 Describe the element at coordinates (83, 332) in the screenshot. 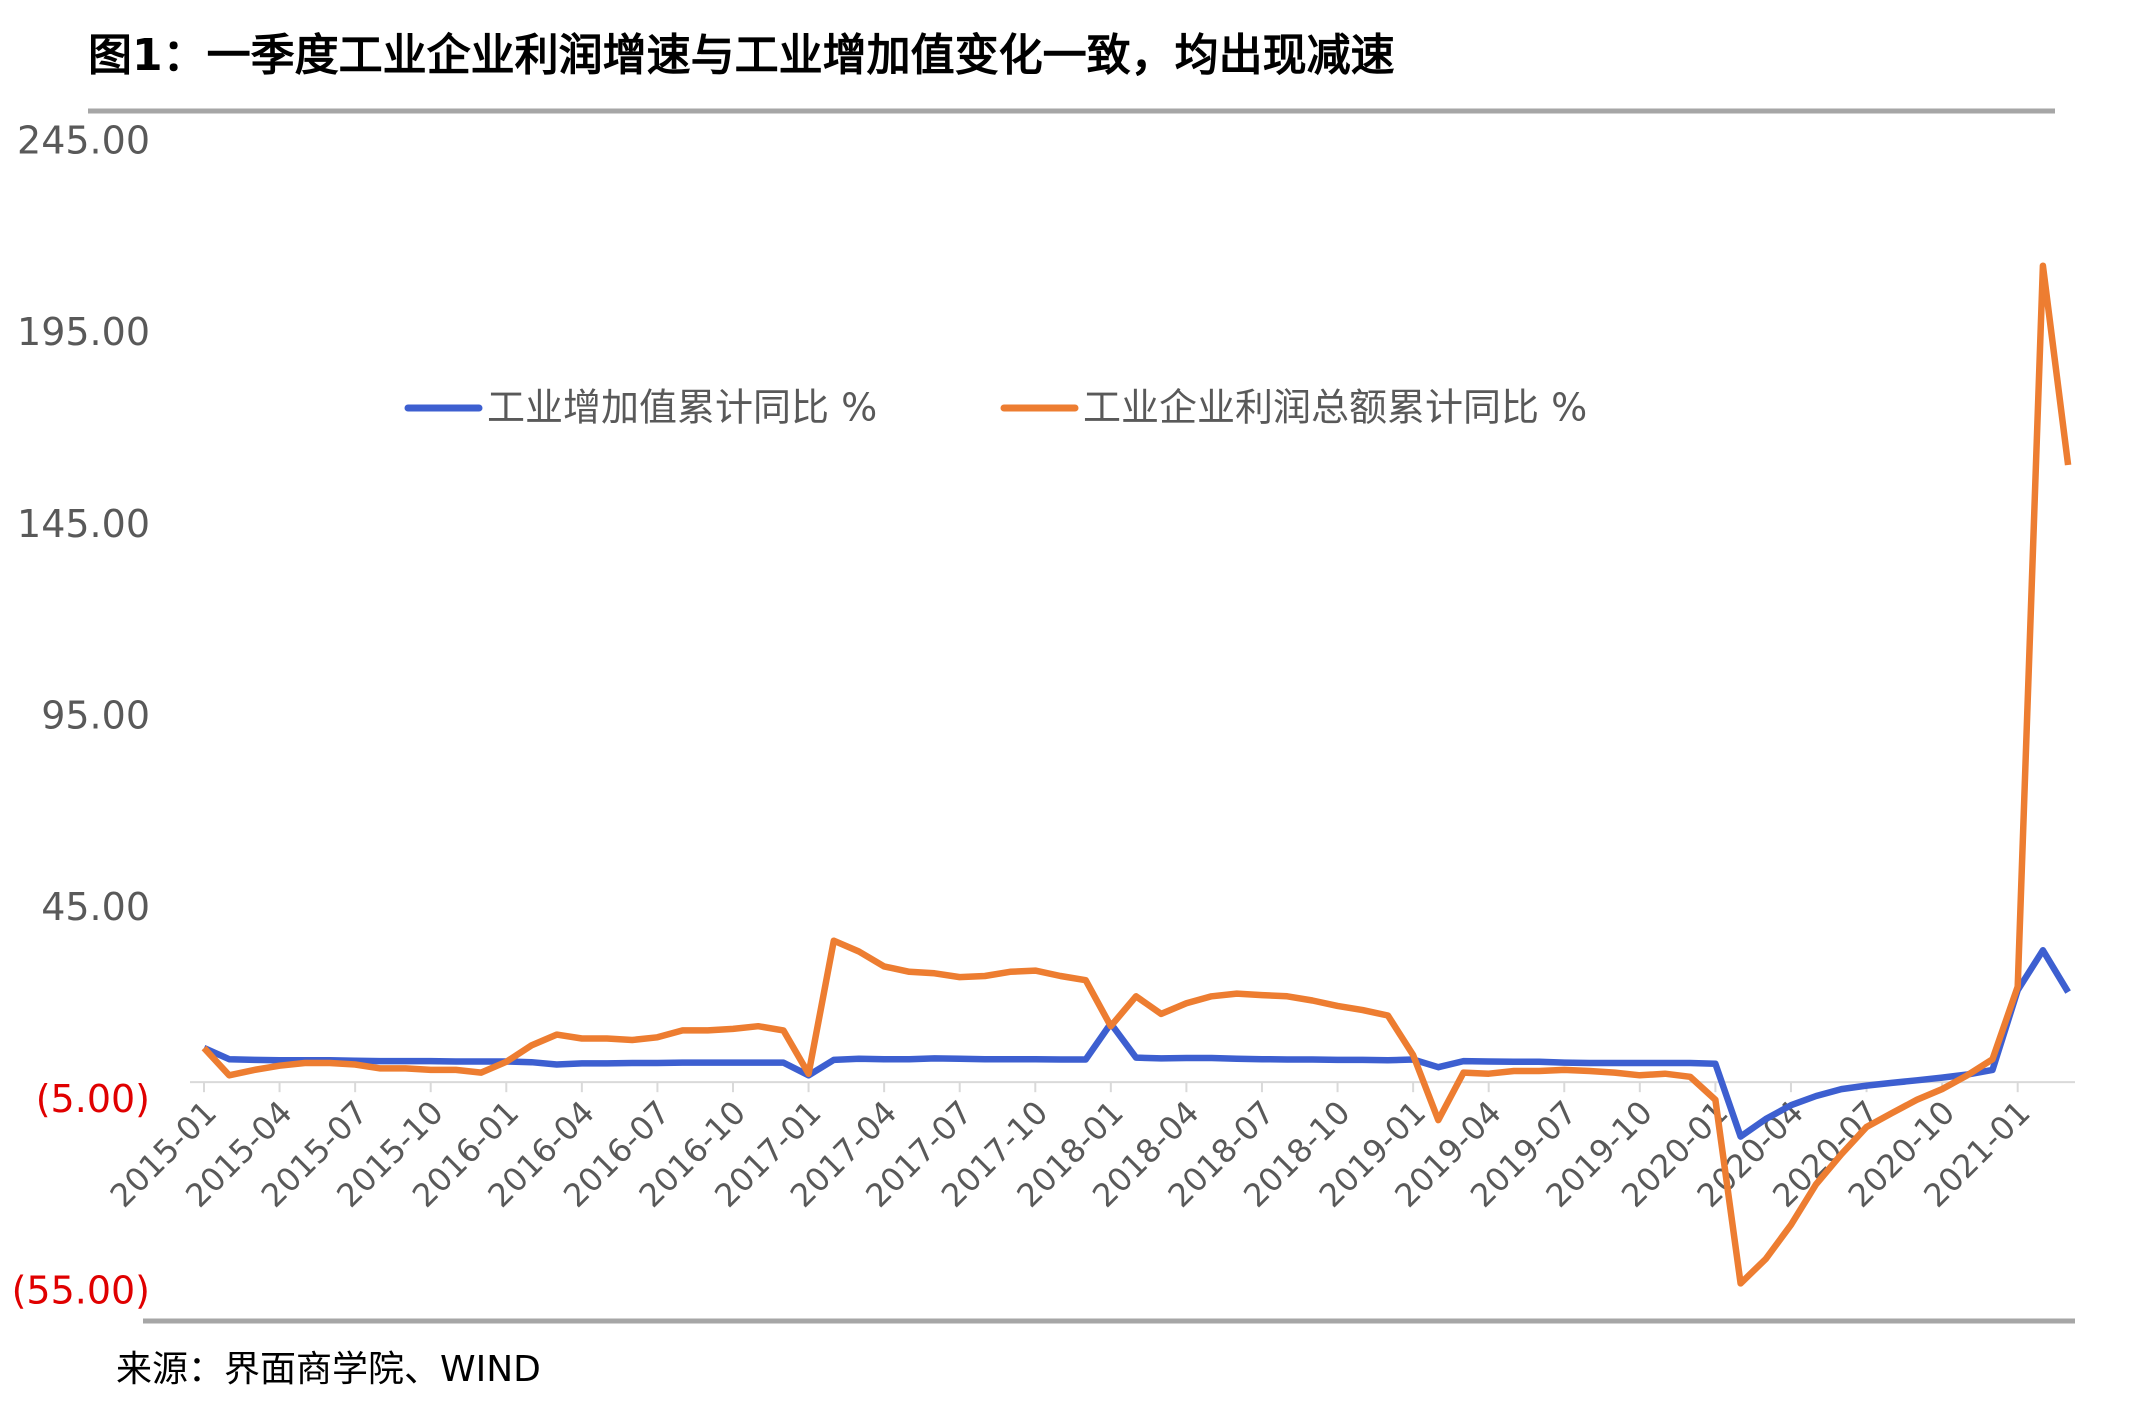

I see `y-tick-label: 195.00` at that location.